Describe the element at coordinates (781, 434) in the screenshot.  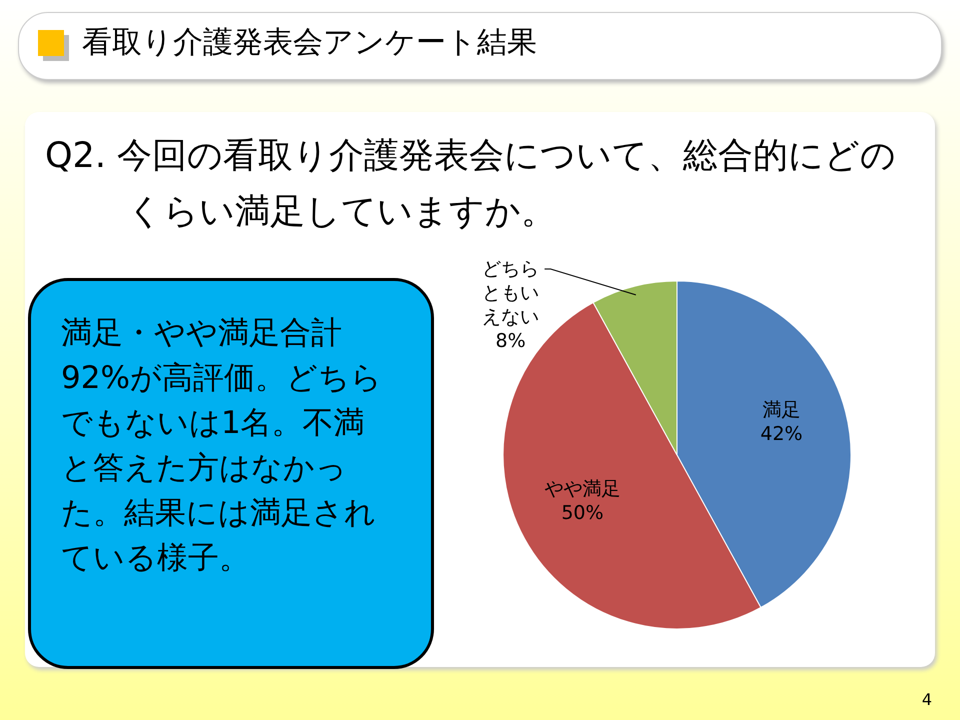
I see `data-label: 42%` at that location.